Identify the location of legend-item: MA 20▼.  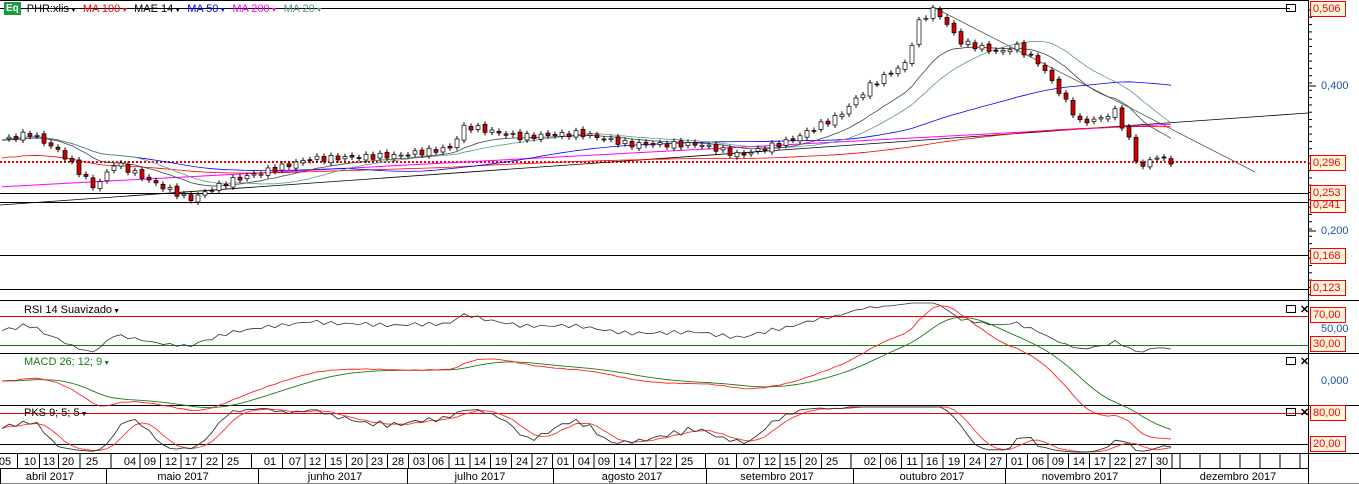
(303, 9).